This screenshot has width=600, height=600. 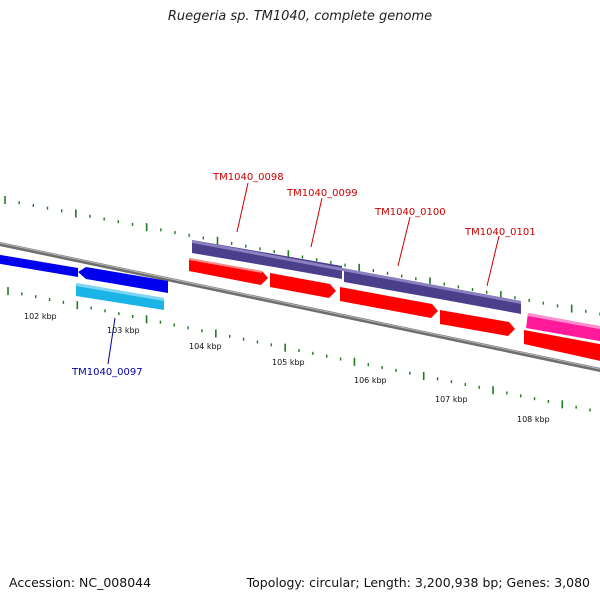 What do you see at coordinates (40, 316) in the screenshot?
I see `scale-label-102: 102 kbp` at bounding box center [40, 316].